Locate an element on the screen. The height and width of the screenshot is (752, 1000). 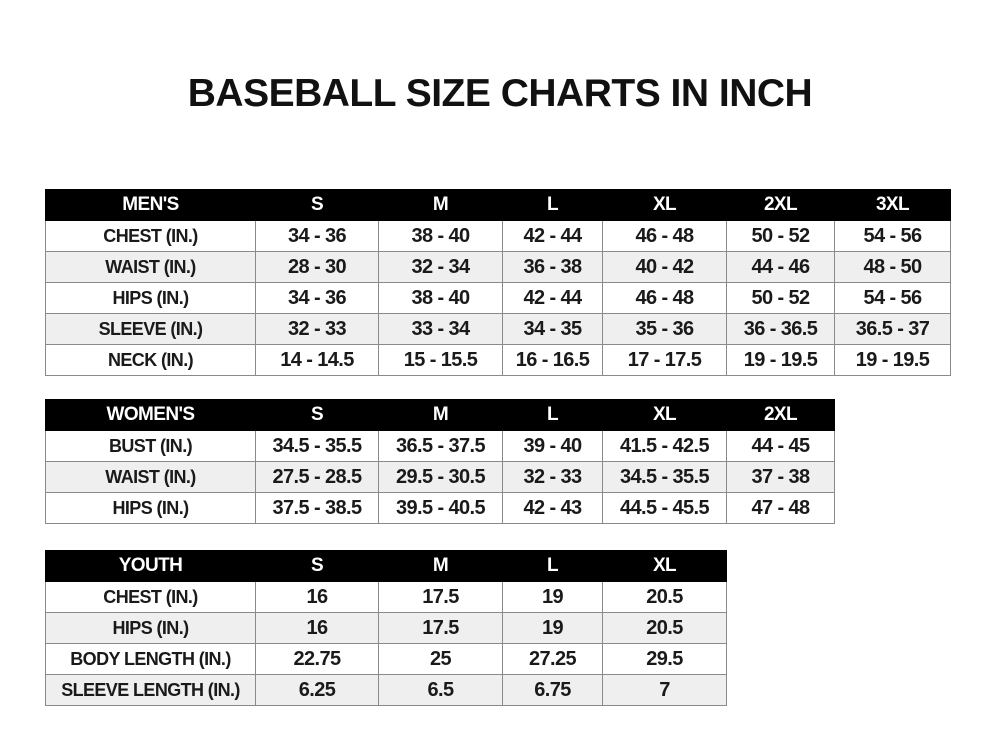
category-header: YOUTH is located at coordinates (150, 566).